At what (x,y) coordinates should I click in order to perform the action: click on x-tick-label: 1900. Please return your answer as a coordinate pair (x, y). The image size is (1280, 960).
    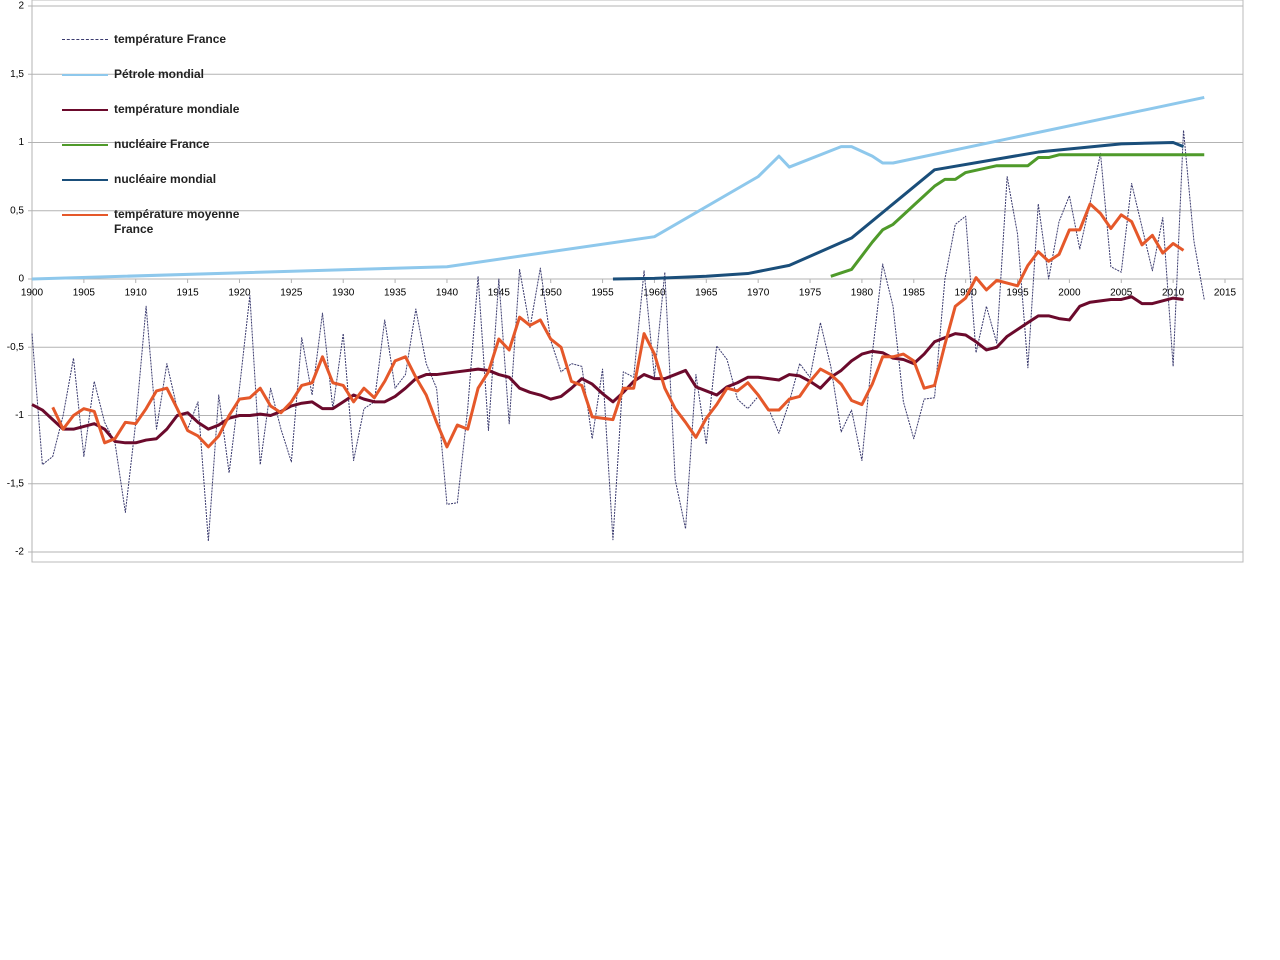
    Looking at the image, I should click on (32, 293).